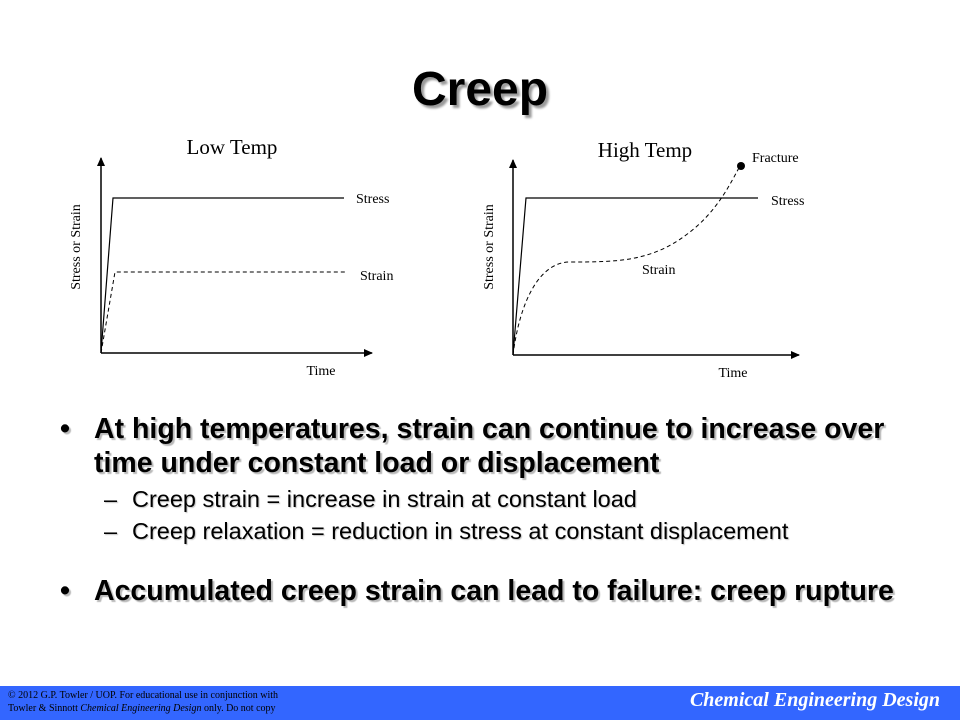  Describe the element at coordinates (320, 371) in the screenshot. I see `low-temp-x-axis-label: Time` at that location.